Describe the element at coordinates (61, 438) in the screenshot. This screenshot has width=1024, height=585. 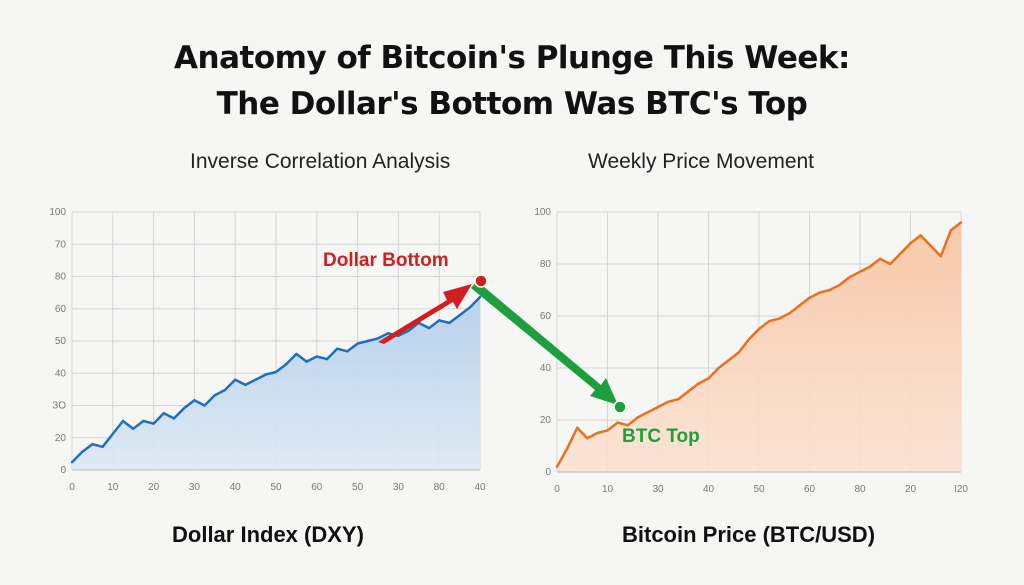
I see `dxy-y-tick-label: 20` at that location.